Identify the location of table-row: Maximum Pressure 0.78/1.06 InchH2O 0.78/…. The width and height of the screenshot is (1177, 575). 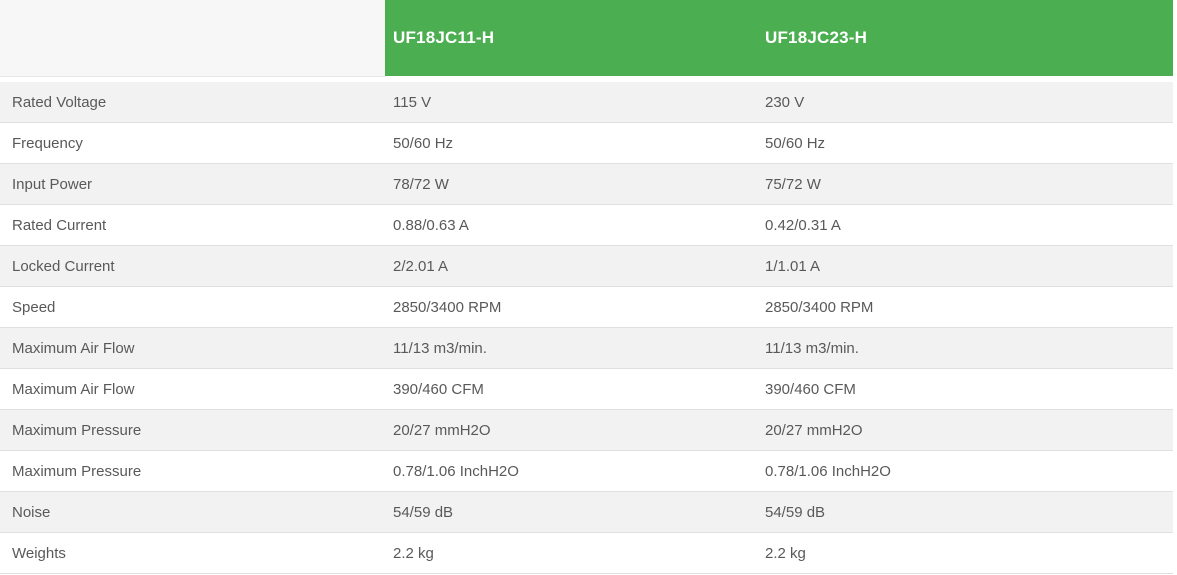
(586, 471).